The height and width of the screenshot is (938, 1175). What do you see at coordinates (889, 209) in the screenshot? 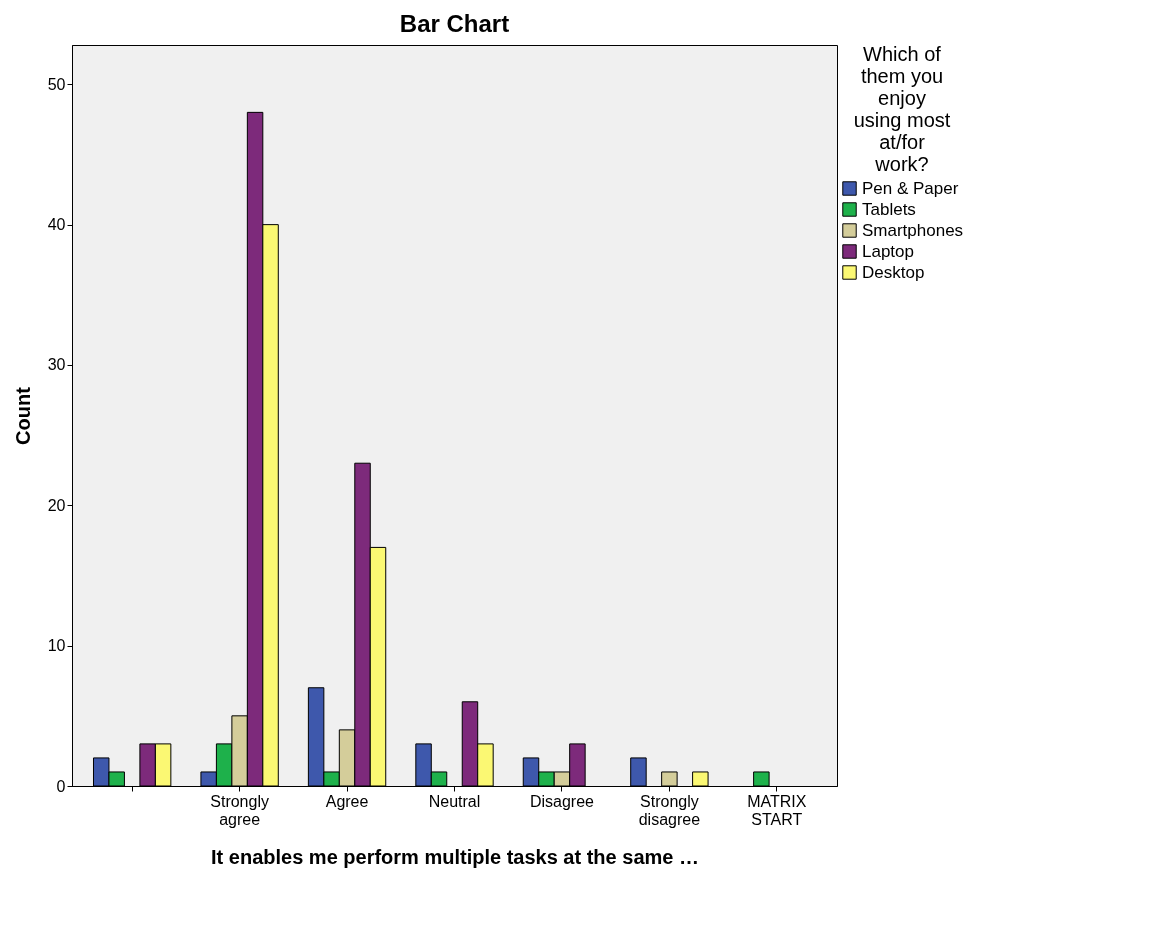
I see `legend-label: Tablets` at bounding box center [889, 209].